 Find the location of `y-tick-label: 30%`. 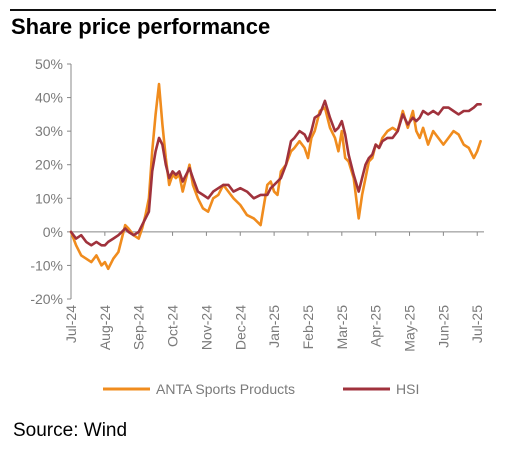

y-tick-label: 30% is located at coordinates (49, 131).